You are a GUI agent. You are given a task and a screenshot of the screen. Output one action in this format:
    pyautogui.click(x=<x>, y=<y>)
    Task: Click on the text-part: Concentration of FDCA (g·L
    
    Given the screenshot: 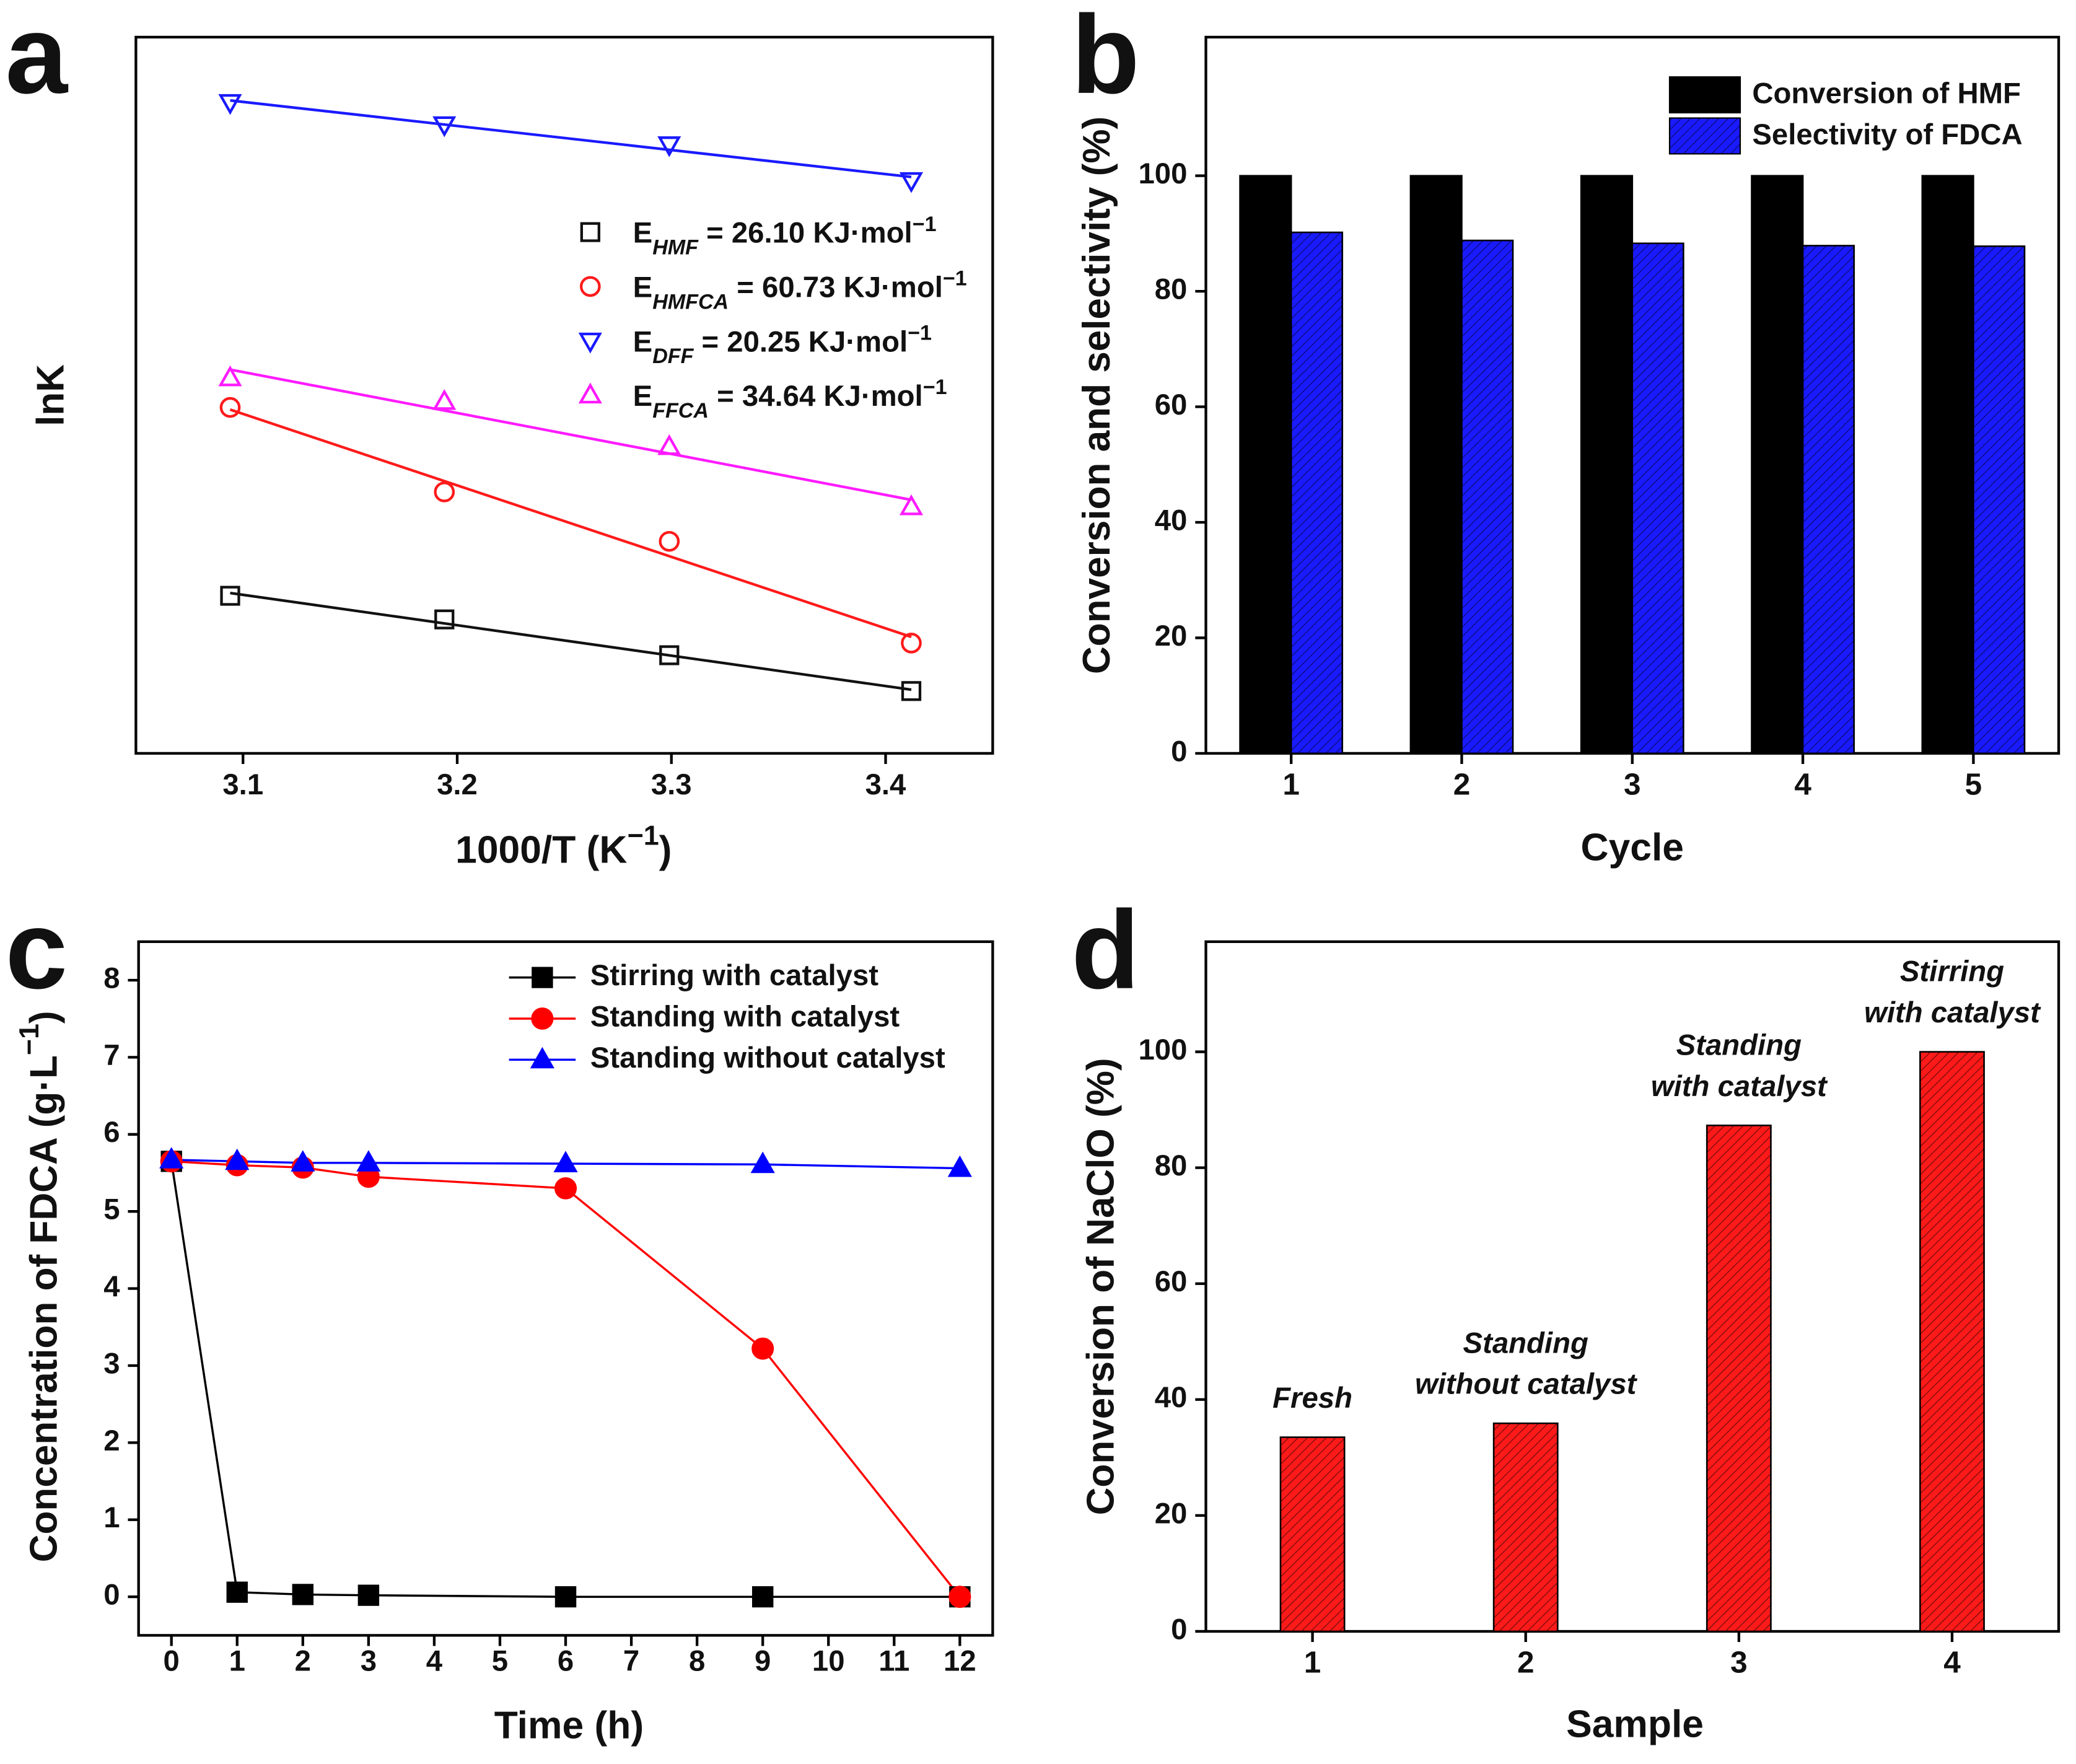 What is the action you would take?
    pyautogui.click(x=44, y=1308)
    